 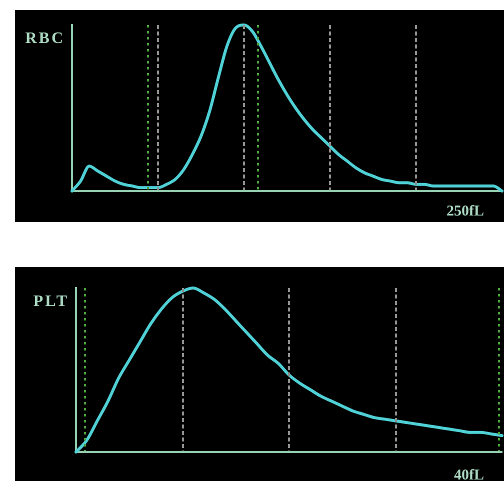 I want to click on text: 250fL, so click(x=465, y=211).